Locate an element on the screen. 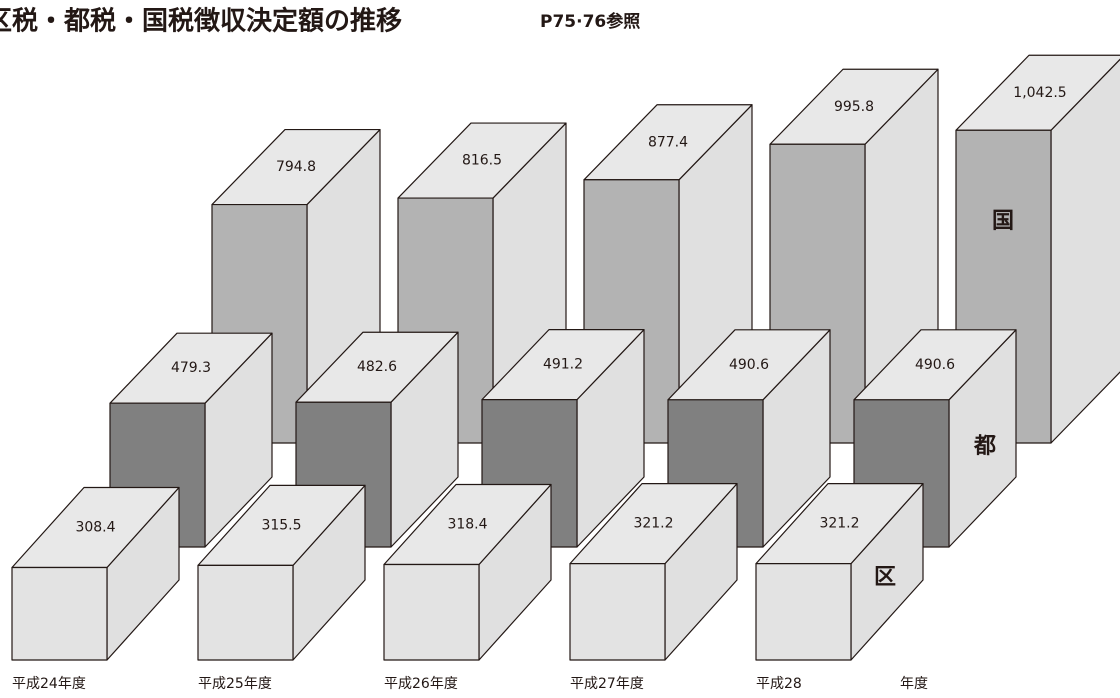 This screenshot has height=698, width=1120. value-label: 308.4 is located at coordinates (95, 527).